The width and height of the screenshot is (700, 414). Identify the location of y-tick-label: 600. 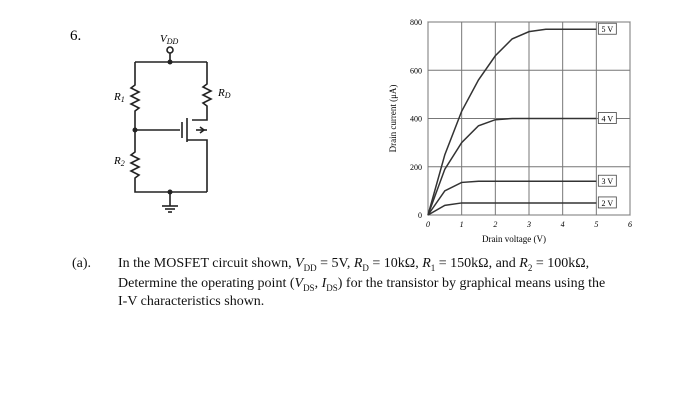
(416, 70).